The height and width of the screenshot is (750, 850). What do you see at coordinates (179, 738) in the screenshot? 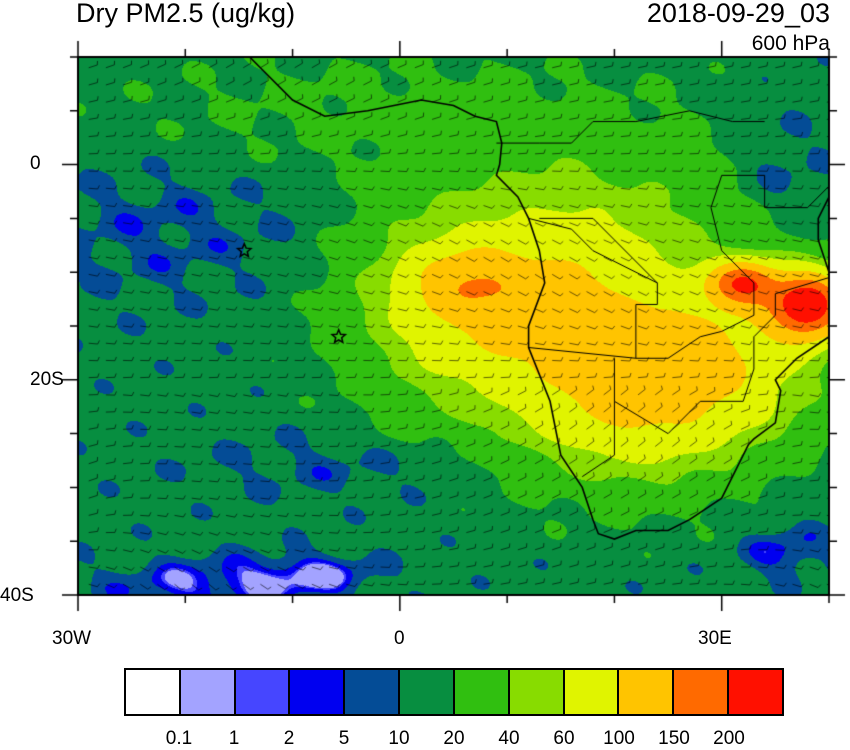
I see `colorbar-label: 0.1` at bounding box center [179, 738].